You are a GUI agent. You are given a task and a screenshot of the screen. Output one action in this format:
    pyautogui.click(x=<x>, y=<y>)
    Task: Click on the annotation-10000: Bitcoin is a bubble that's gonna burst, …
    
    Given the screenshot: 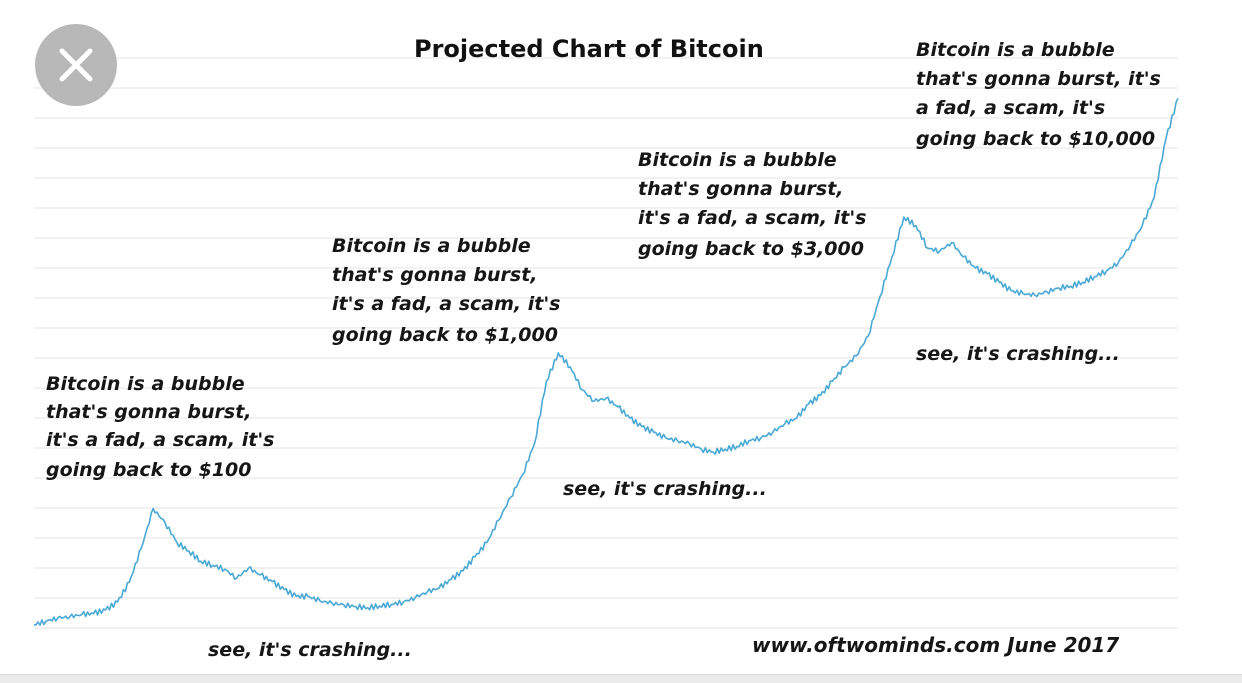 What is the action you would take?
    pyautogui.click(x=1038, y=94)
    